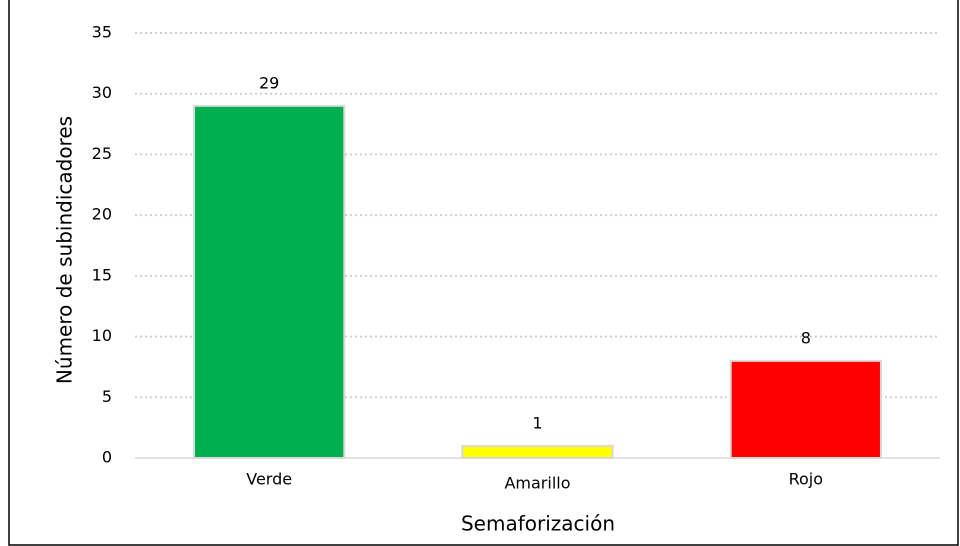  I want to click on y-axis-title: Número de subindicadores, so click(65, 250).